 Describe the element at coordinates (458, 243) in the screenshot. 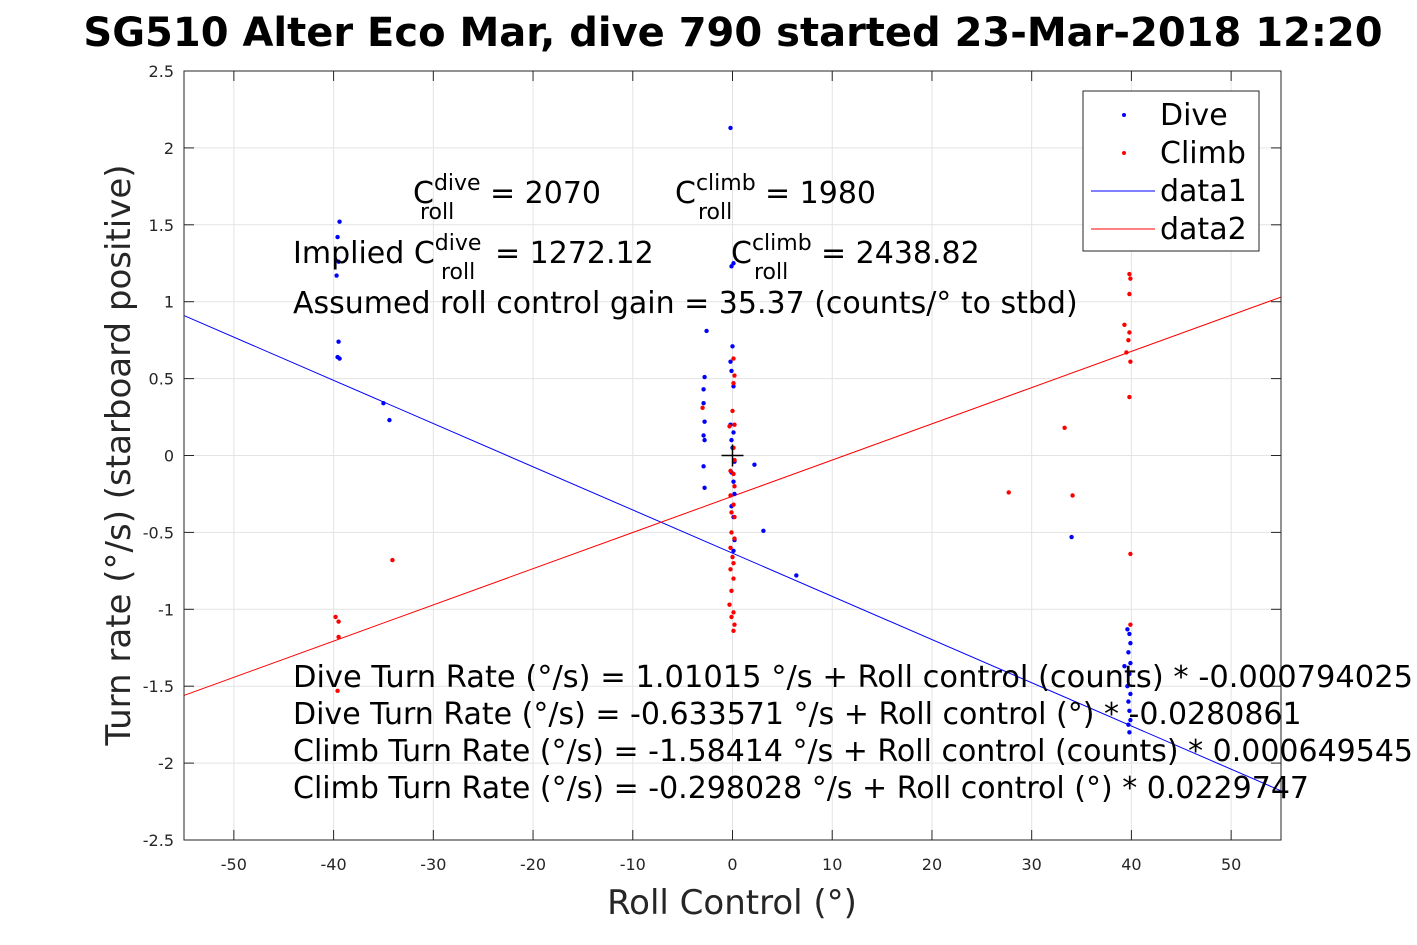

I see `implied-dive-superscript: dive` at that location.